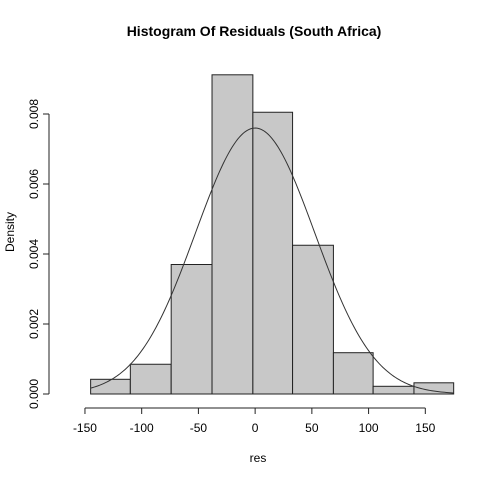  What do you see at coordinates (85, 428) in the screenshot?
I see `x-tick-label-0: -150` at bounding box center [85, 428].